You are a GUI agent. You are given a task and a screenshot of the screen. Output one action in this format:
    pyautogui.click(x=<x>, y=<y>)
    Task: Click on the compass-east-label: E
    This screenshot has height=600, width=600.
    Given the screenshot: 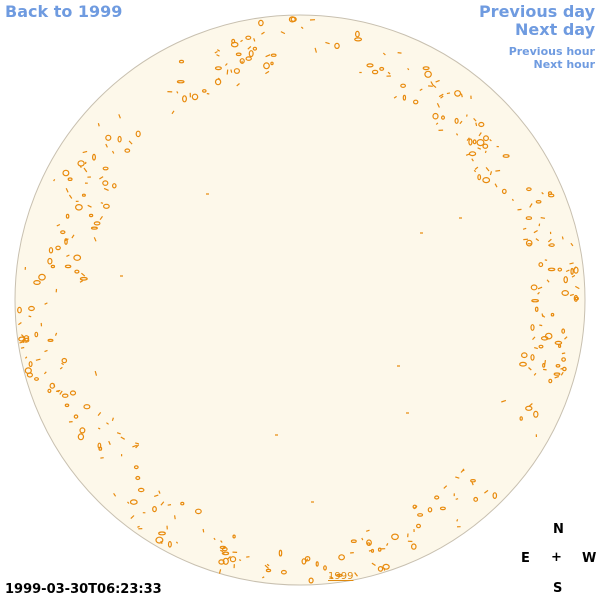 What is the action you would take?
    pyautogui.click(x=525, y=558)
    